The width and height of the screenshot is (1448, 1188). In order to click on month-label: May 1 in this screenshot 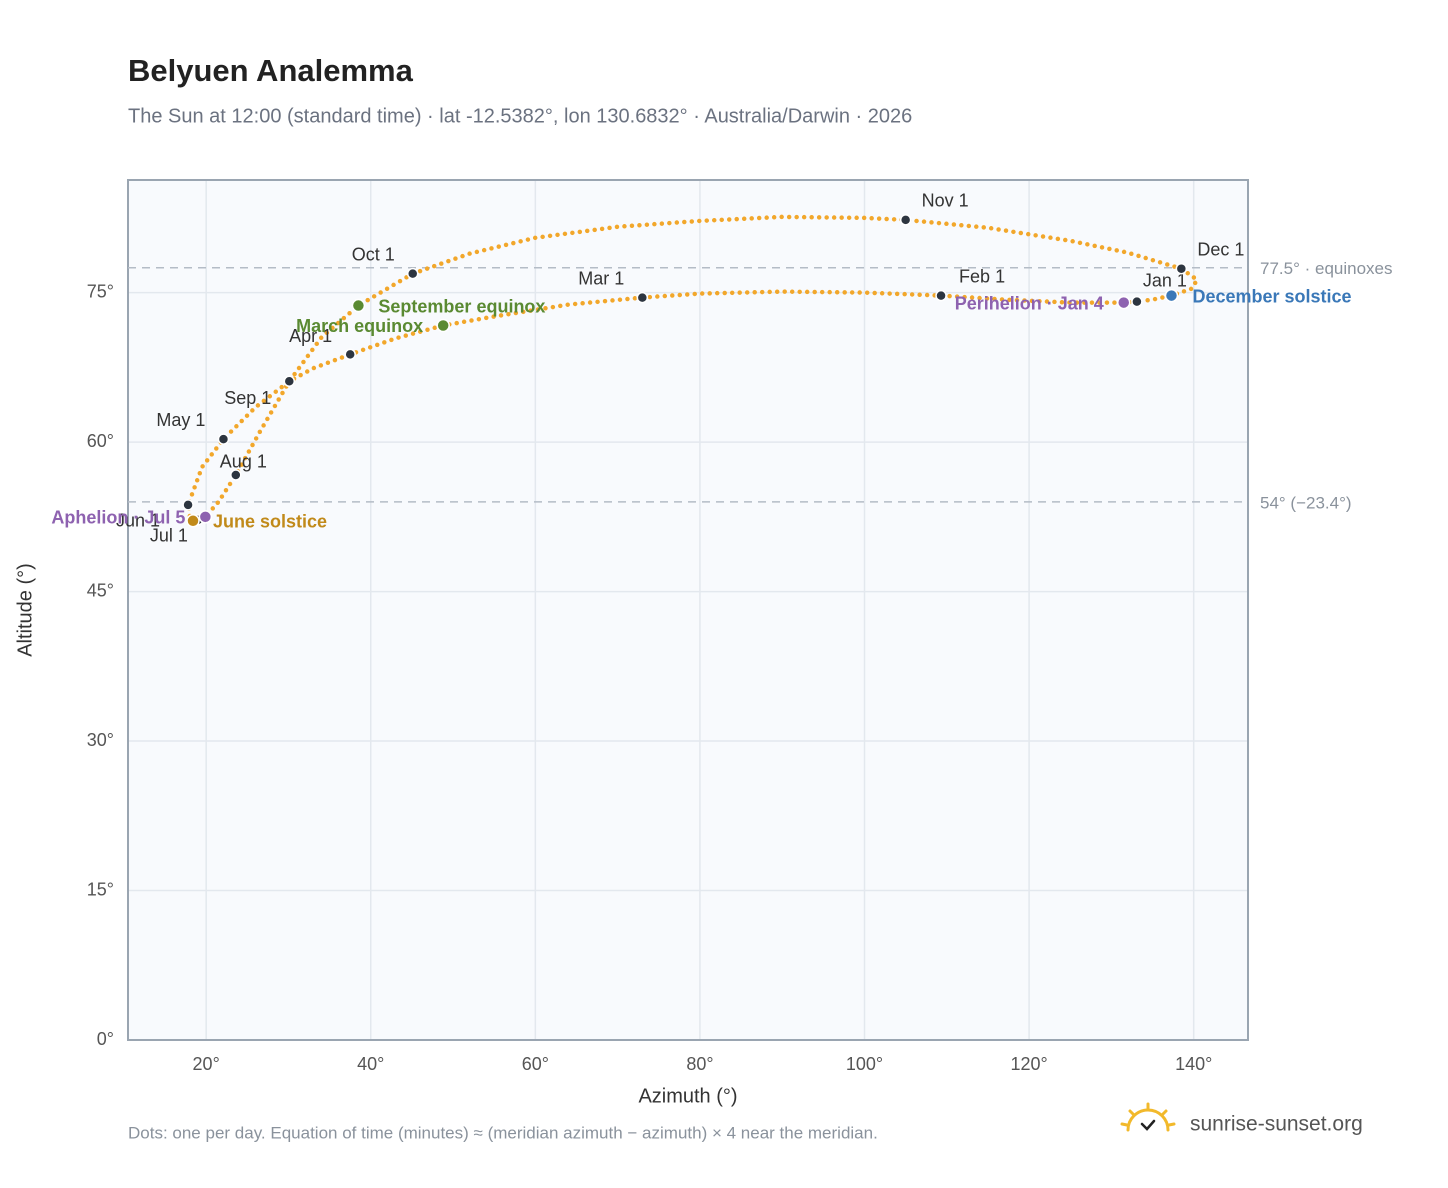, I will do `click(180, 420)`.